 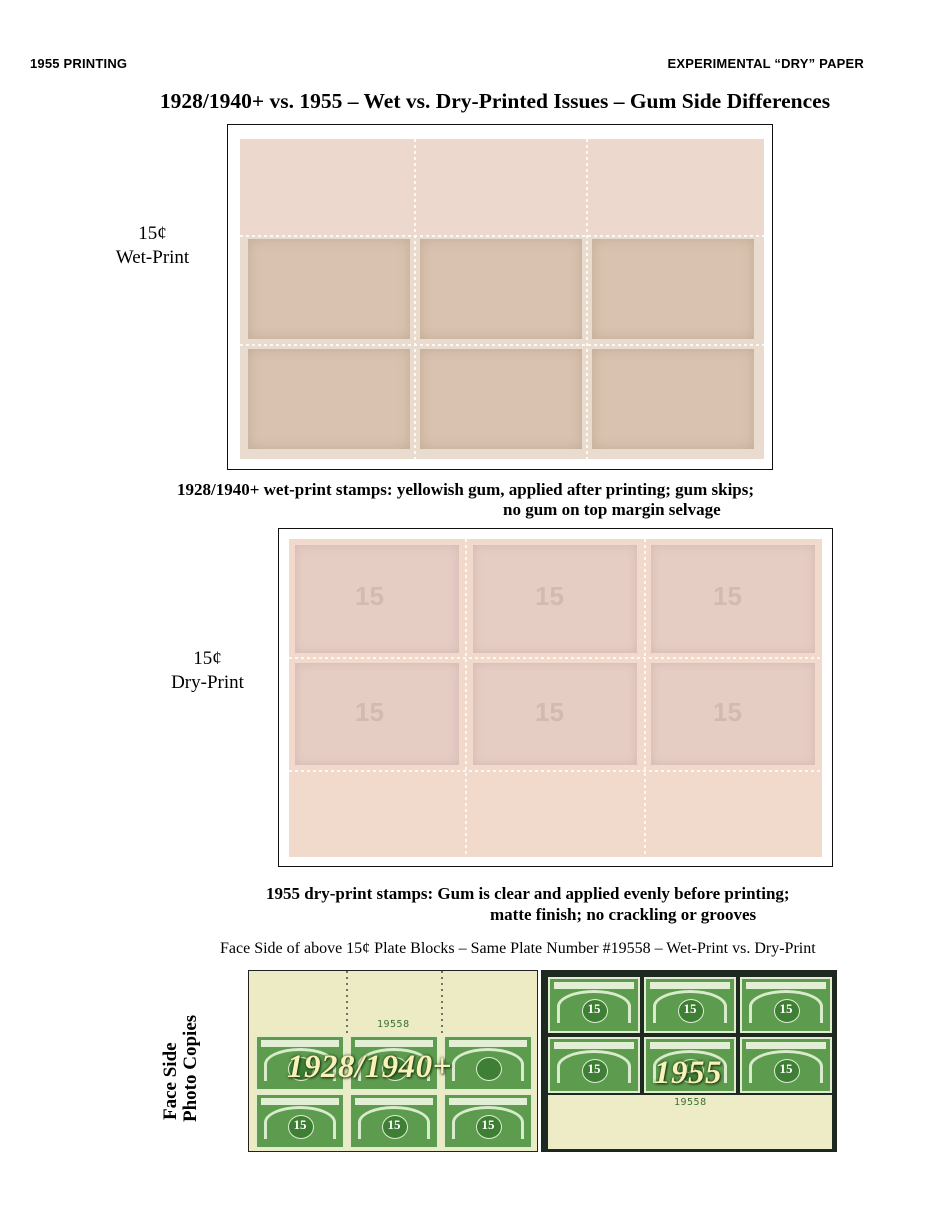 What do you see at coordinates (690, 1102) in the screenshot?
I see `plate-number-right: 19558` at bounding box center [690, 1102].